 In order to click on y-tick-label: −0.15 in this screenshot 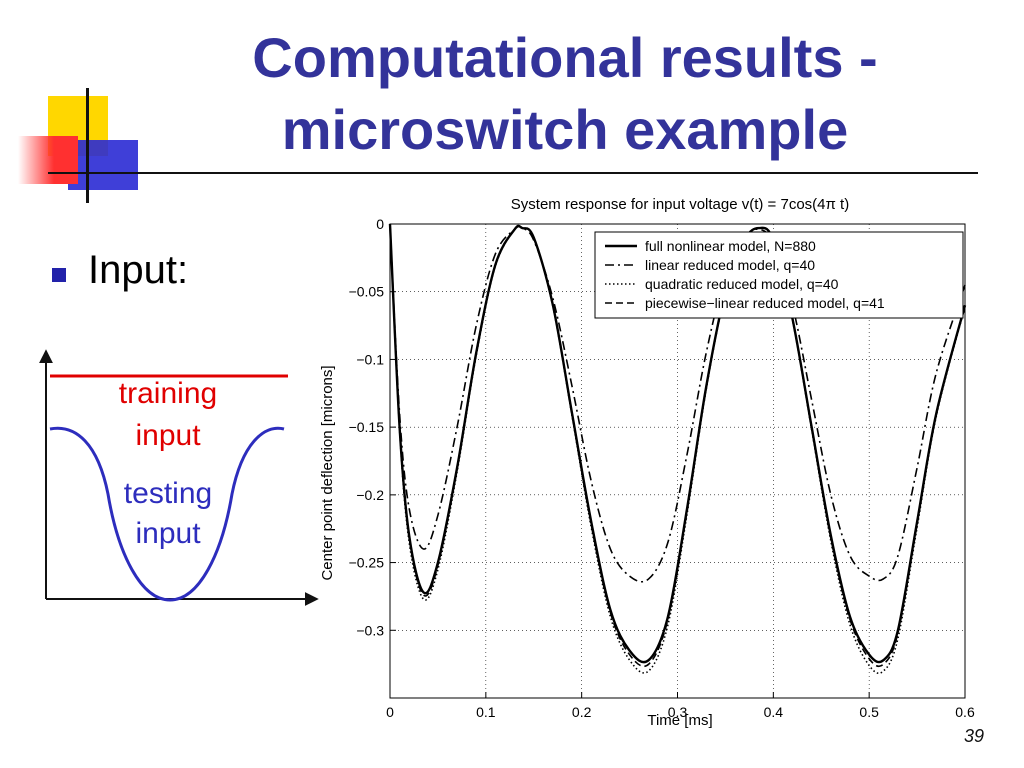, I will do `click(367, 427)`.